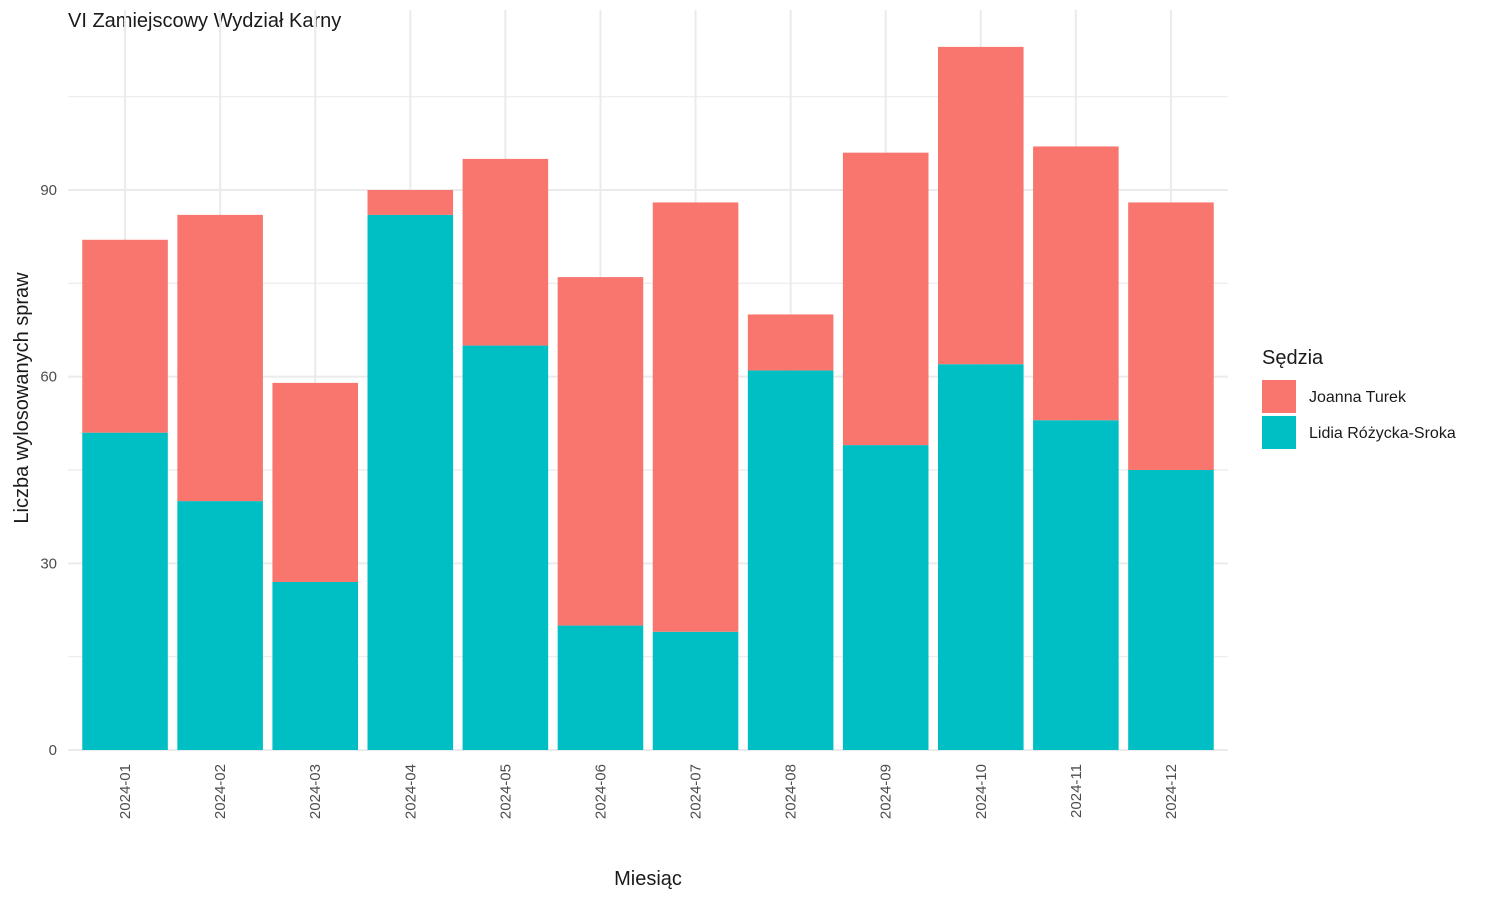 This screenshot has height=900, width=1500. Describe the element at coordinates (48, 377) in the screenshot. I see `y-tick-label: 60` at that location.